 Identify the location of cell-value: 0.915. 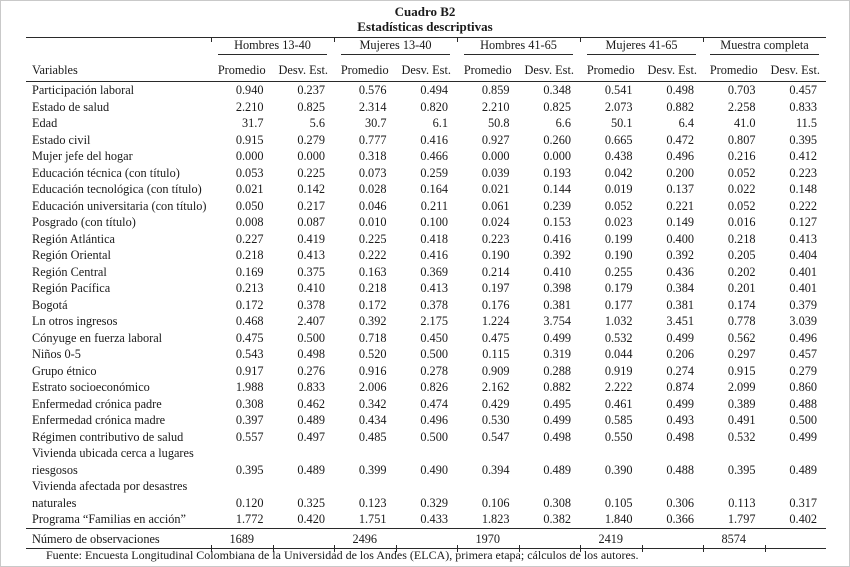
(741, 370).